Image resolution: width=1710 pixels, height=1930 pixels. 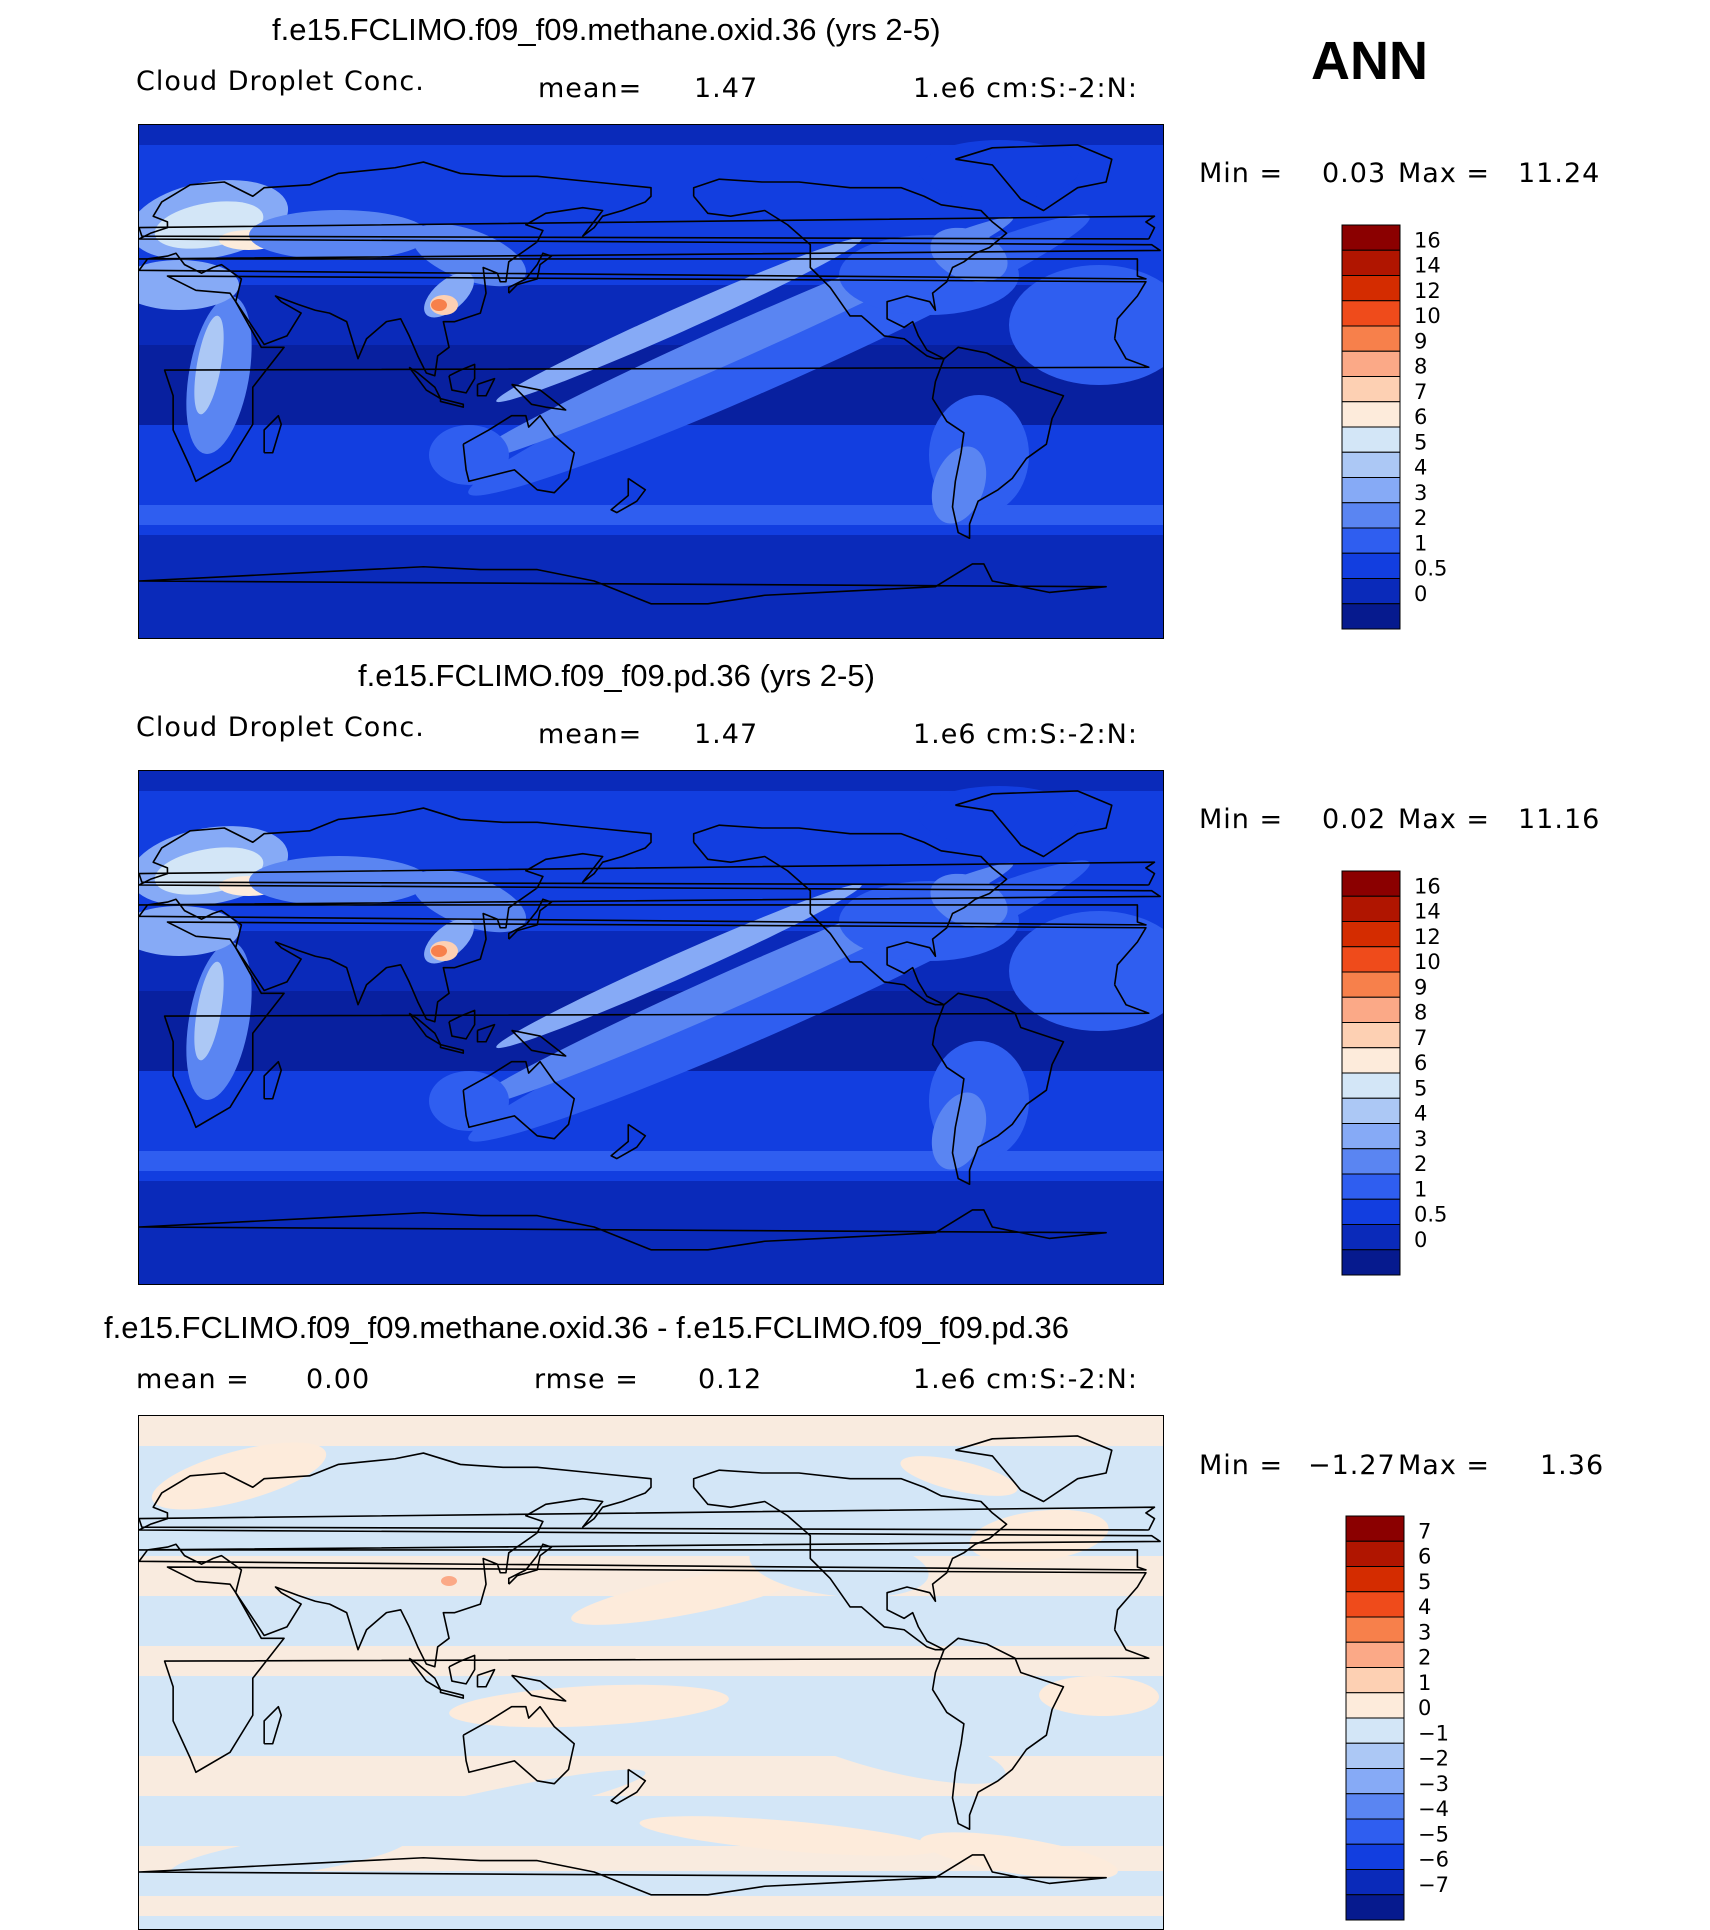 I want to click on panel-1-max-label: Max =, so click(x=1444, y=173).